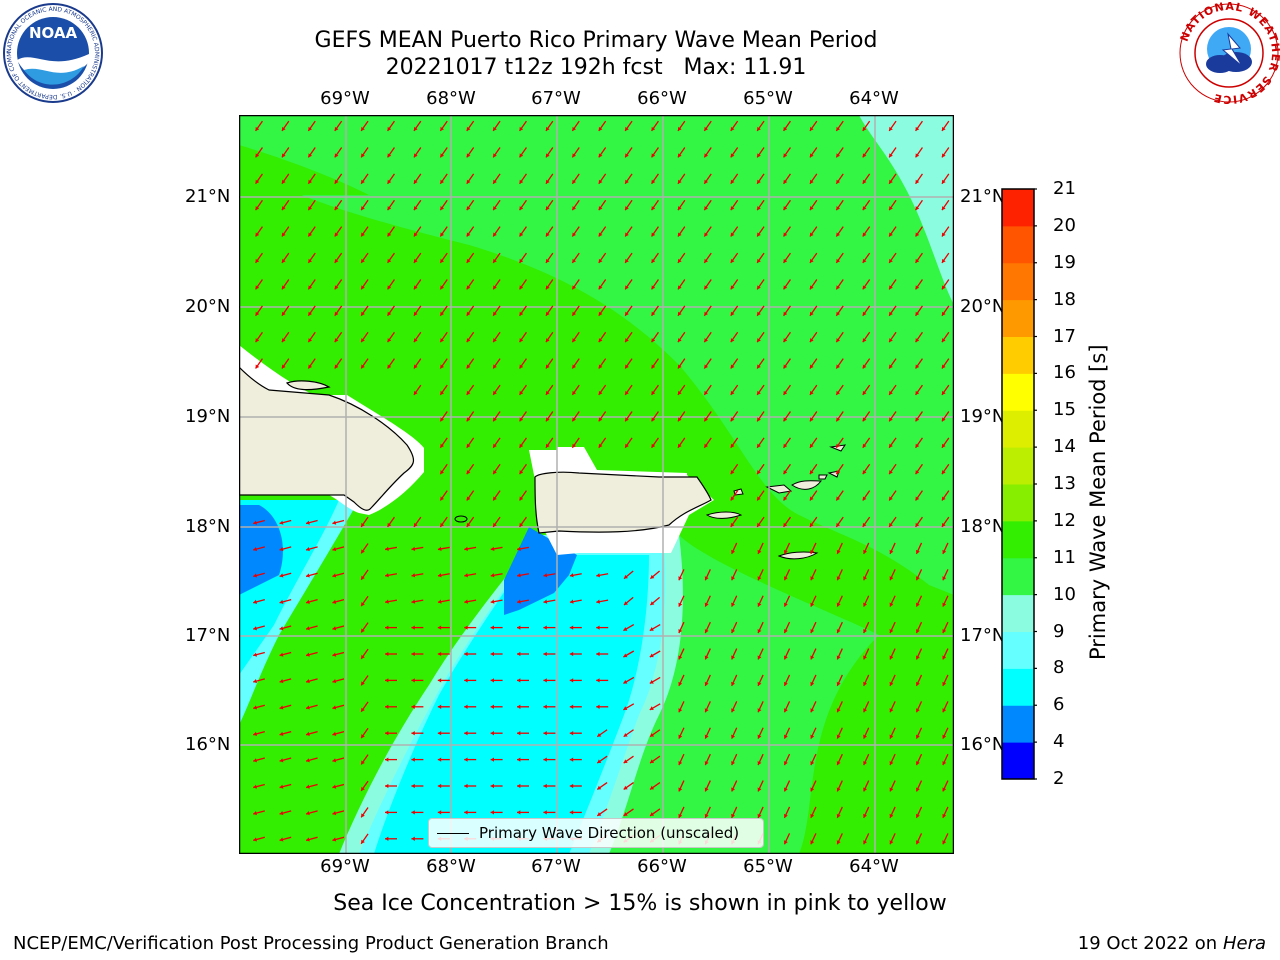 The image size is (1280, 960). What do you see at coordinates (662, 866) in the screenshot?
I see `lon-label-bottom-66w: 66°W` at bounding box center [662, 866].